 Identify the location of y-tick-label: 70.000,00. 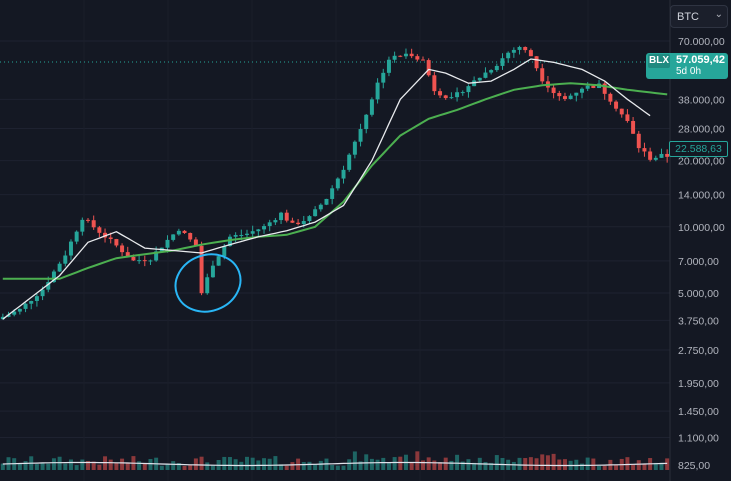
(701, 42).